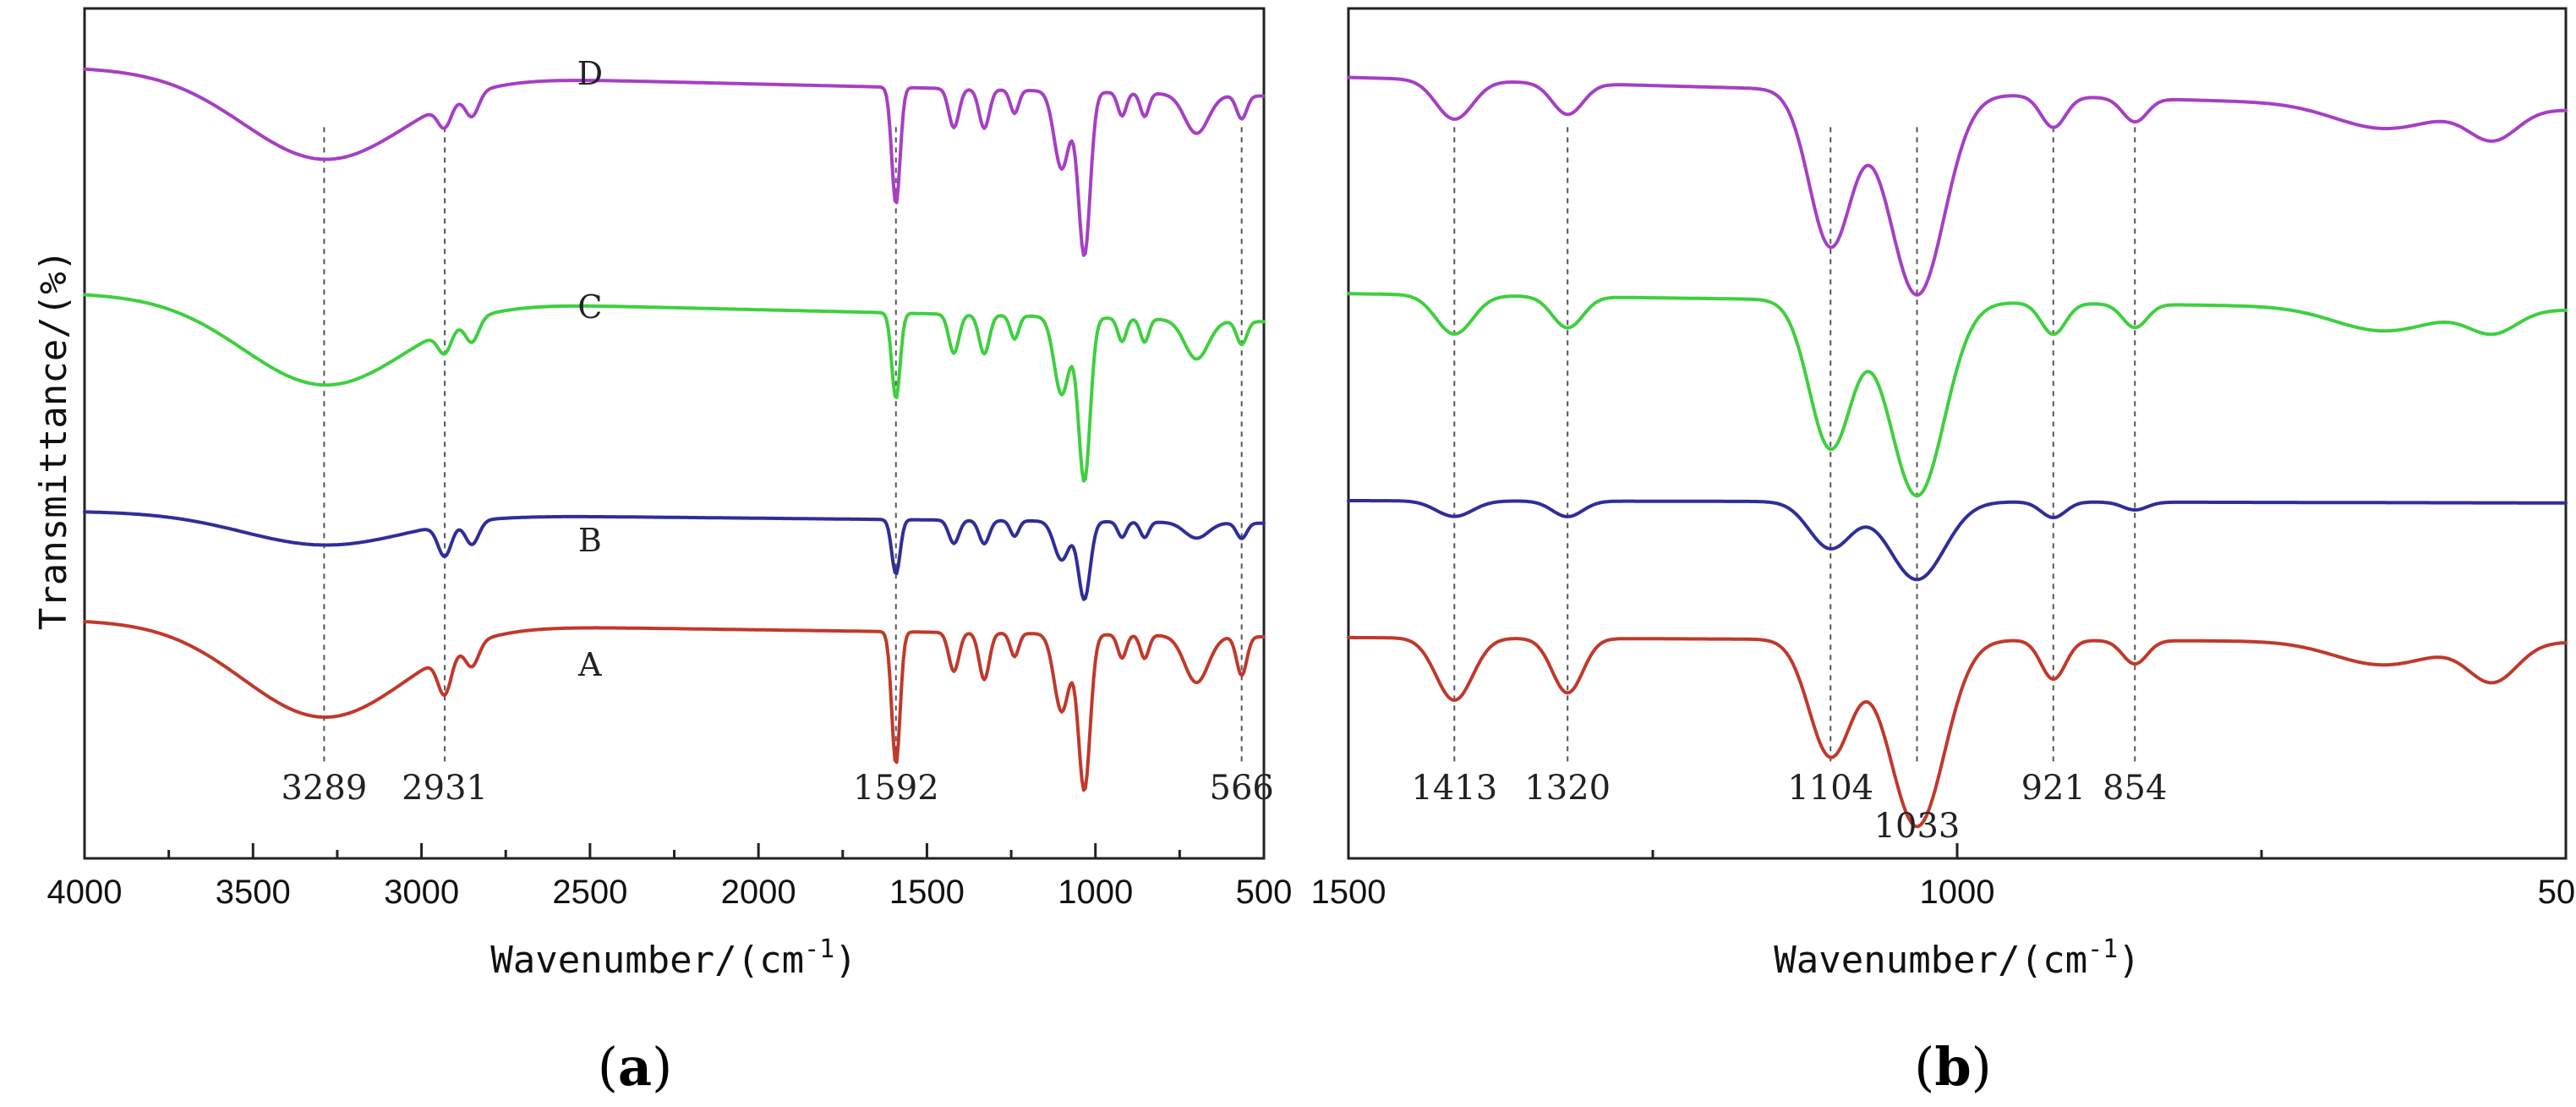 The image size is (2576, 1107). I want to click on panel-a-x-tick-labels: 4000 3500 3000 2500 2000 1500 1000 500, so click(670, 892).